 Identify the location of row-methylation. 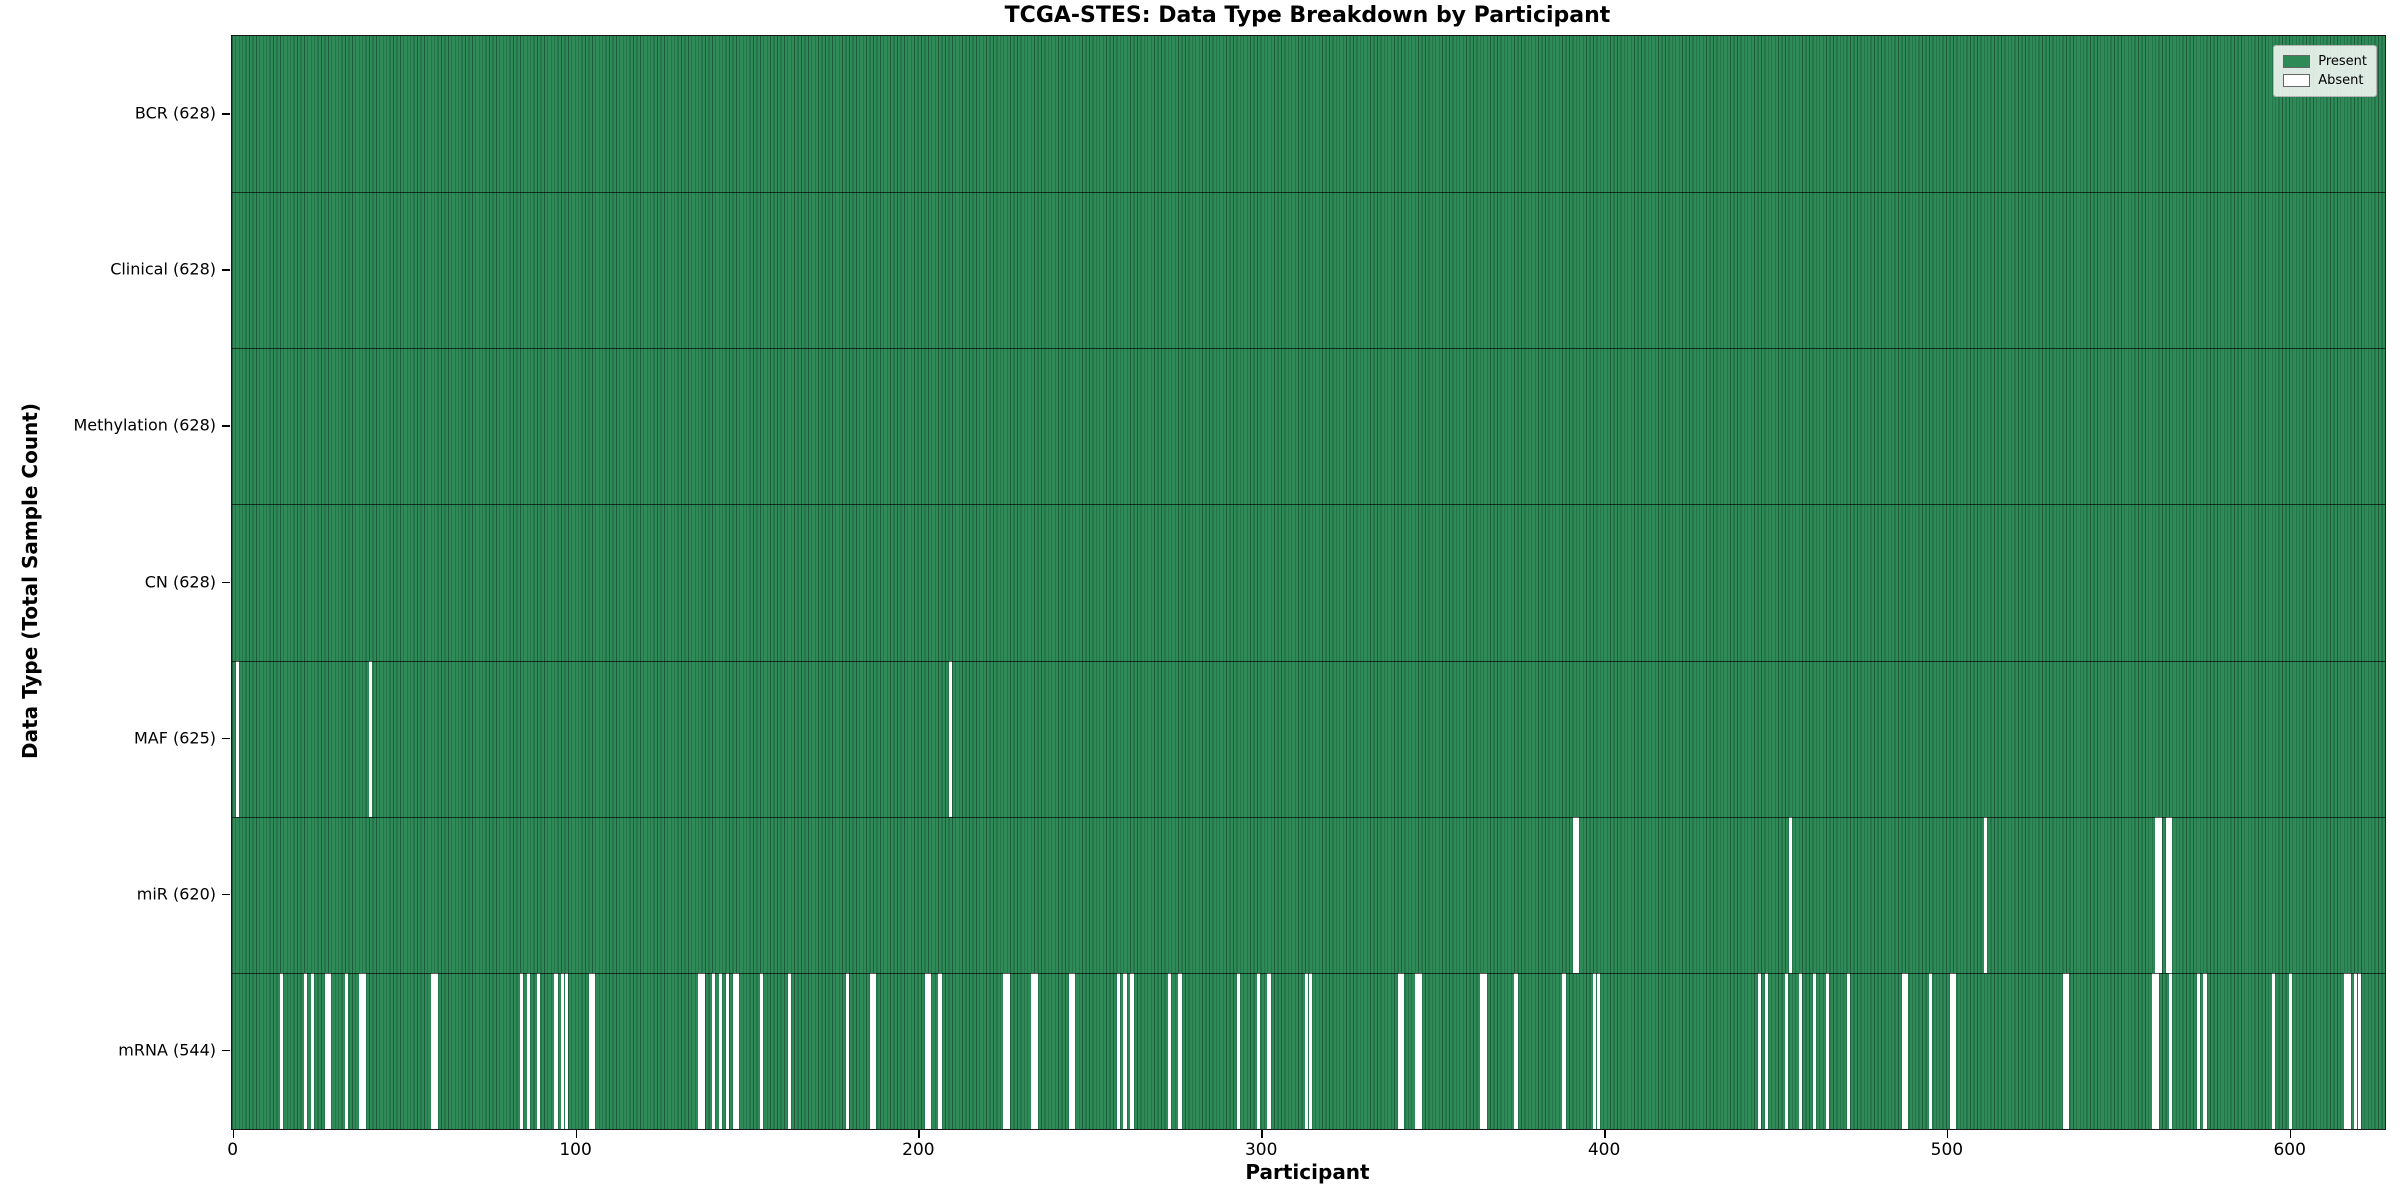
(1308, 426).